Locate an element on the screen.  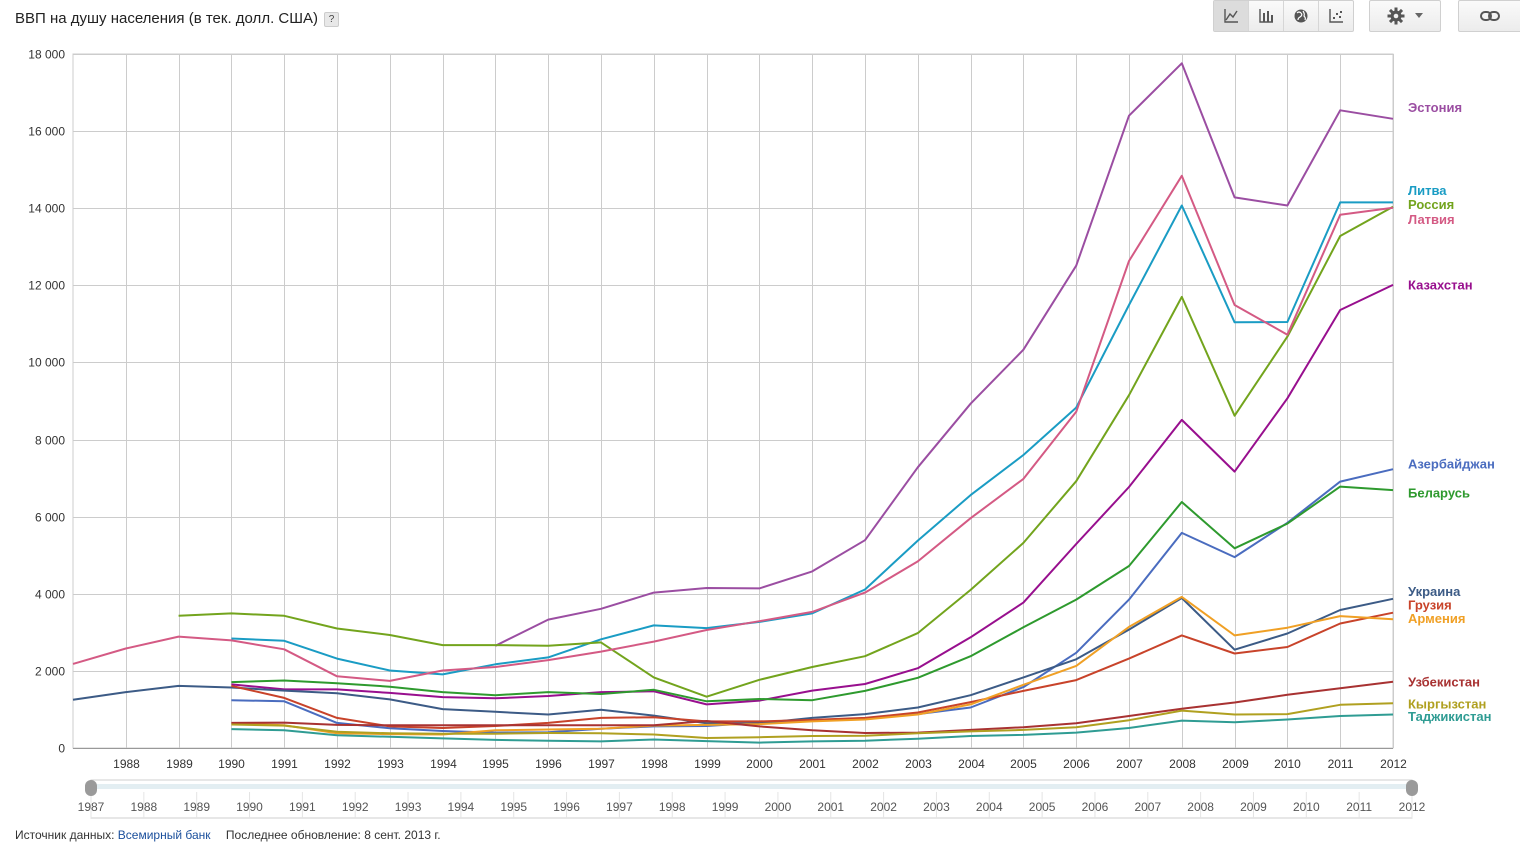
x-tick-label: 1998 is located at coordinates (654, 764).